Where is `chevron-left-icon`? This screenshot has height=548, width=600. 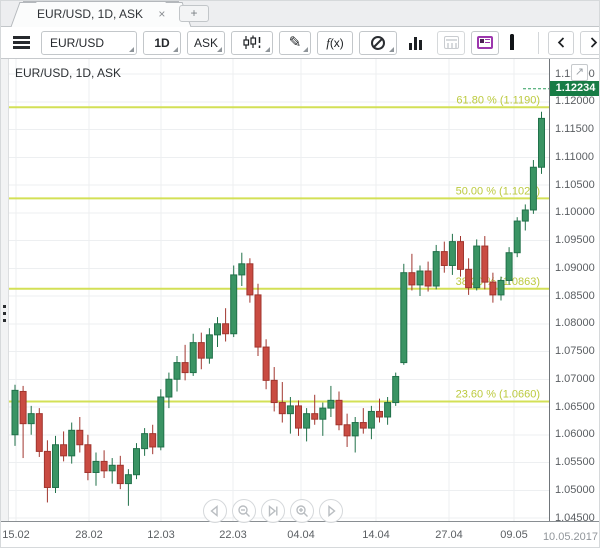 chevron-left-icon is located at coordinates (560, 42).